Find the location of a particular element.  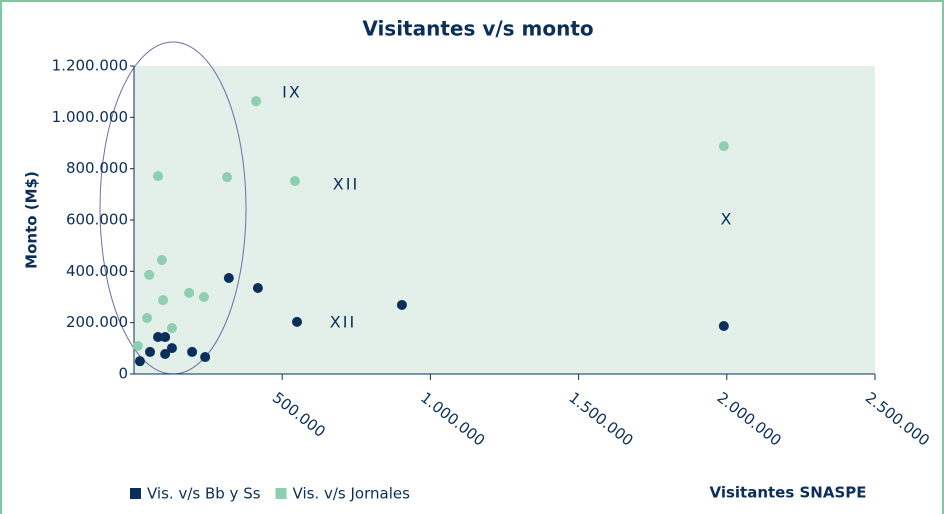

y-tick-label: 1.000.000 is located at coordinates (90, 117).